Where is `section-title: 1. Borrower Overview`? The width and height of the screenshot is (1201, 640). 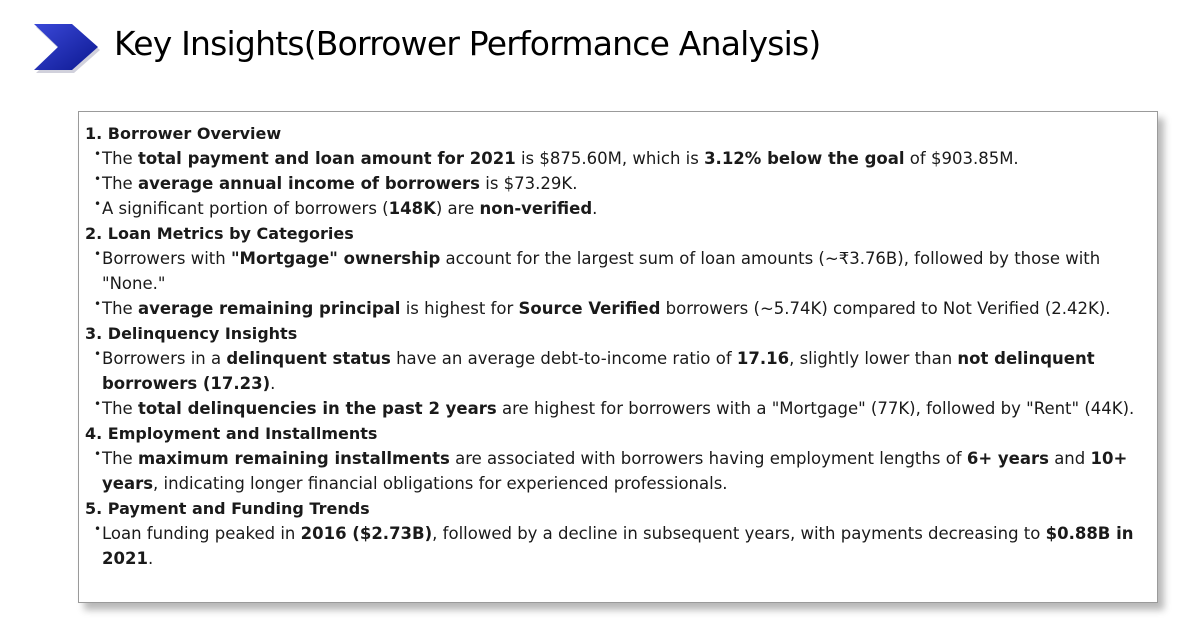
section-title: 1. Borrower Overview is located at coordinates (183, 133).